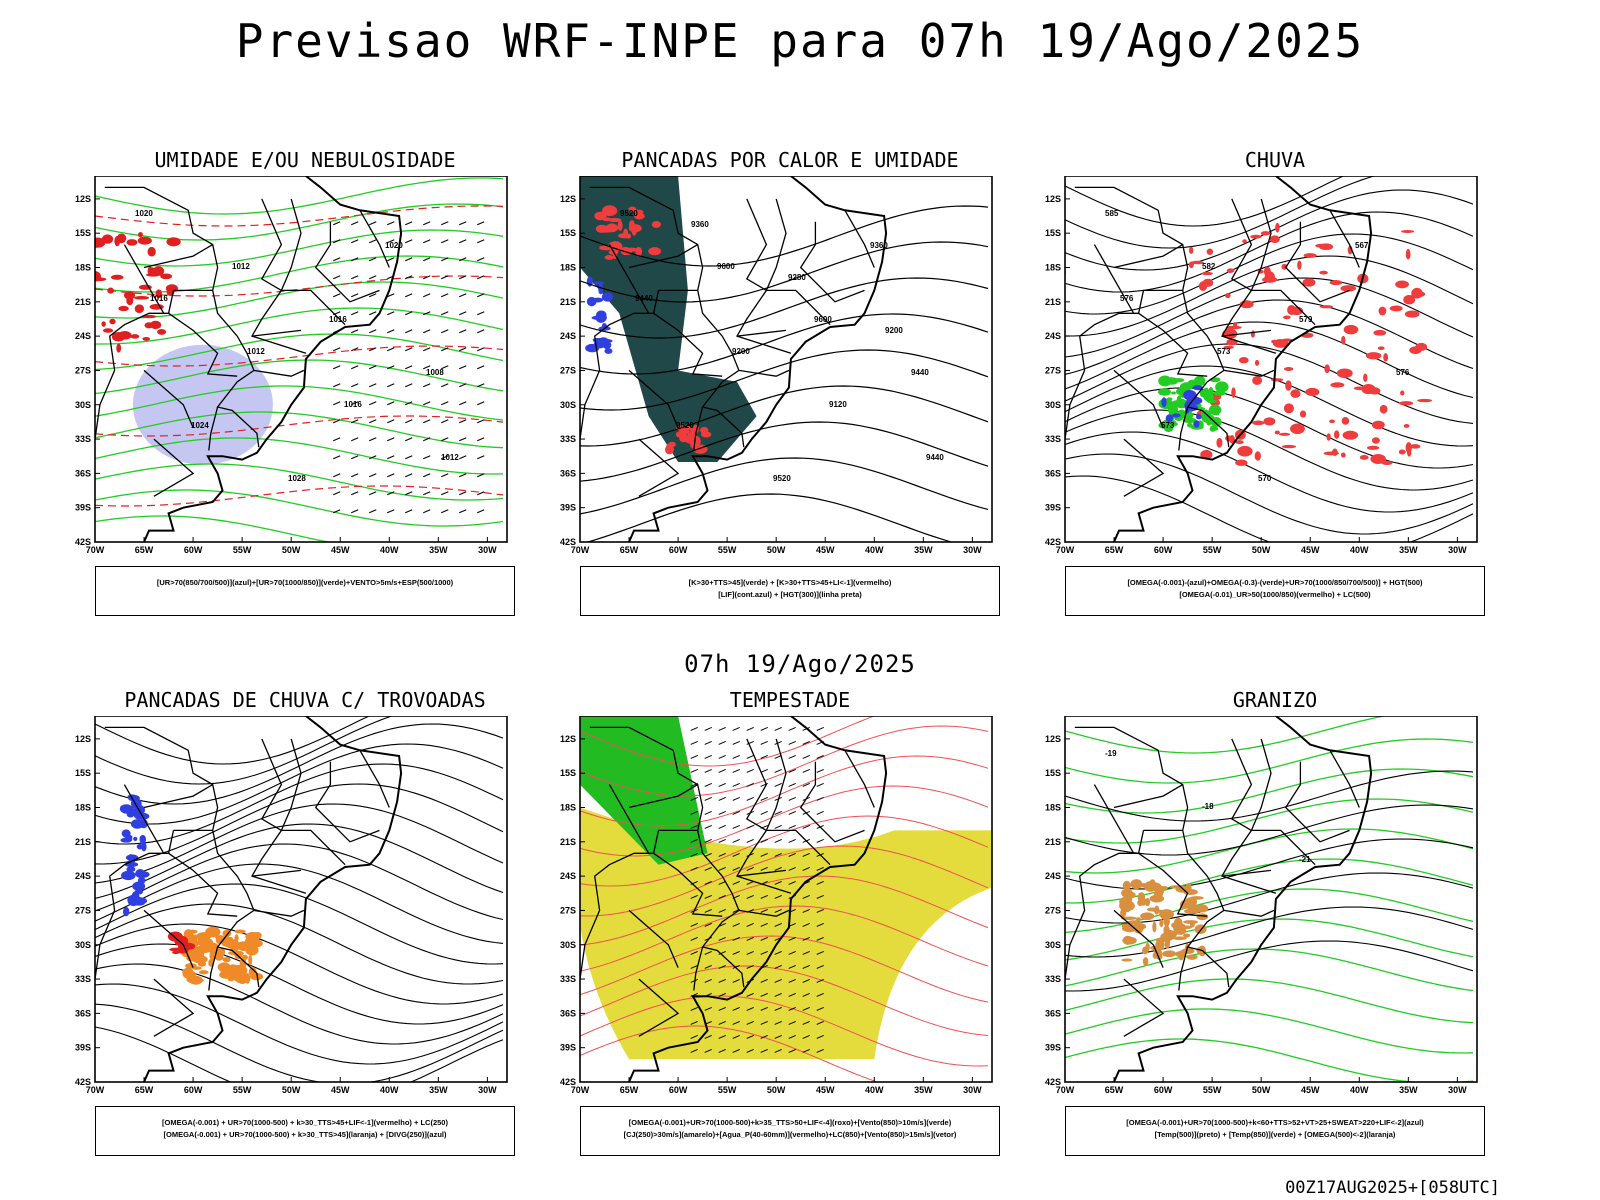 The height and width of the screenshot is (1200, 1600). Describe the element at coordinates (1310, 550) in the screenshot. I see `lon-tick-label: 45W` at that location.